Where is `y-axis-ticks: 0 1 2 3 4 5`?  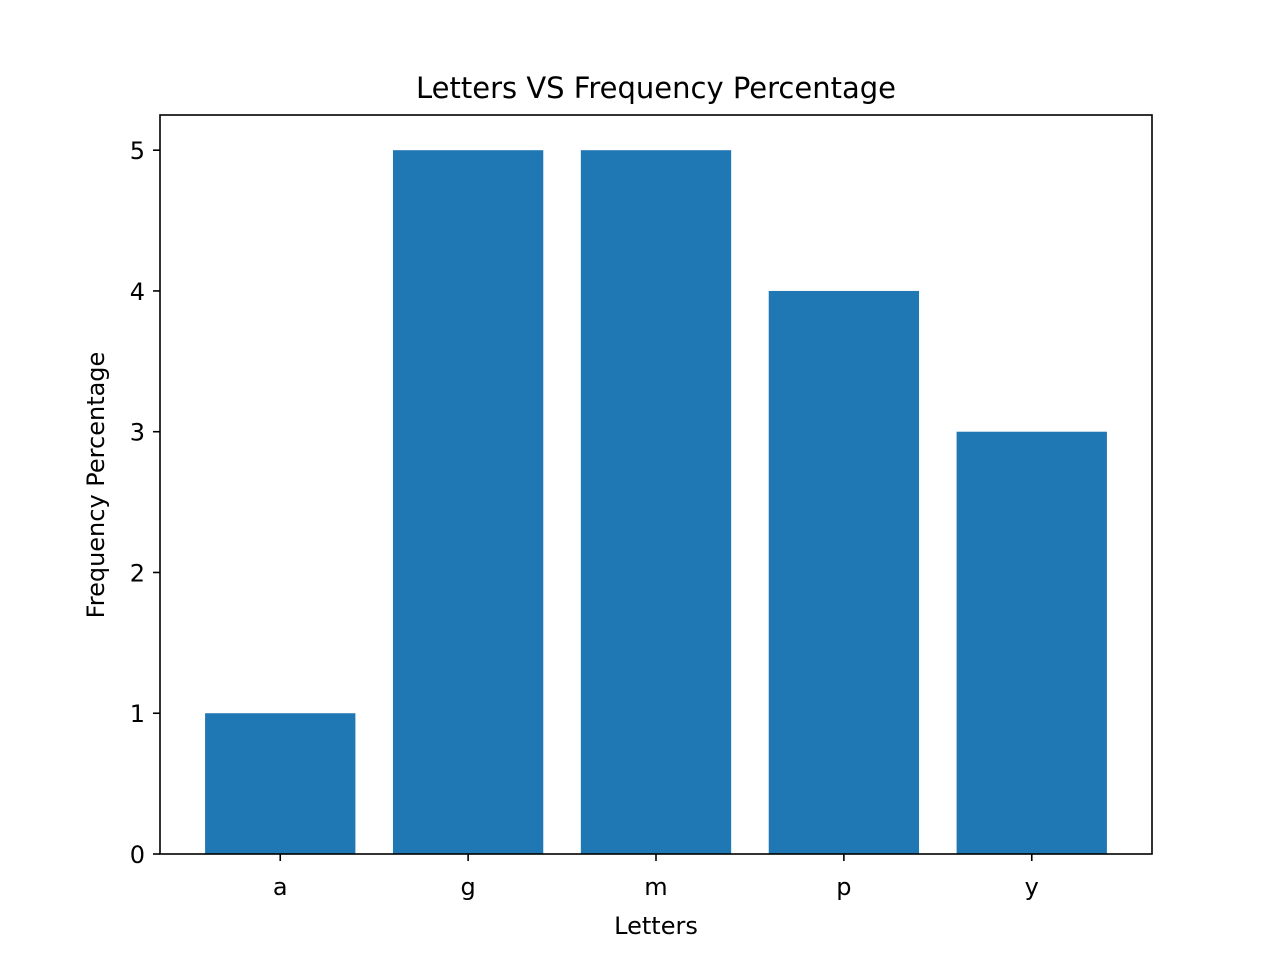
y-axis-ticks: 0 1 2 3 4 5 is located at coordinates (145, 503).